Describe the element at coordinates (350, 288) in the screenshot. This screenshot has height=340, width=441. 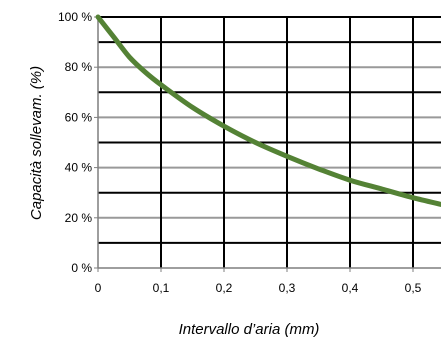
I see `x-tick-label: 0,4` at that location.